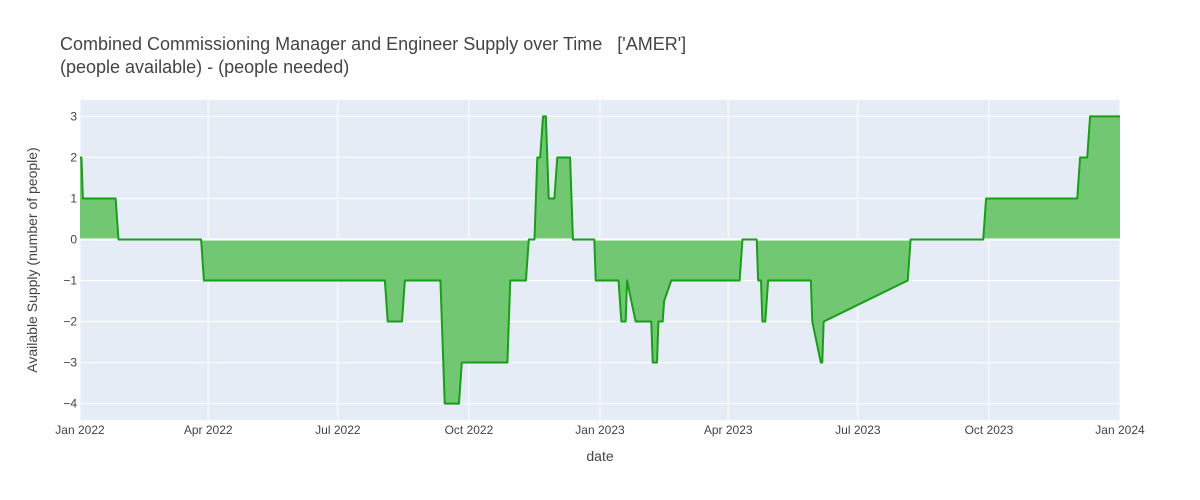 The width and height of the screenshot is (1200, 500). I want to click on chart-subtitle: (people available) - (people needed), so click(204, 67).